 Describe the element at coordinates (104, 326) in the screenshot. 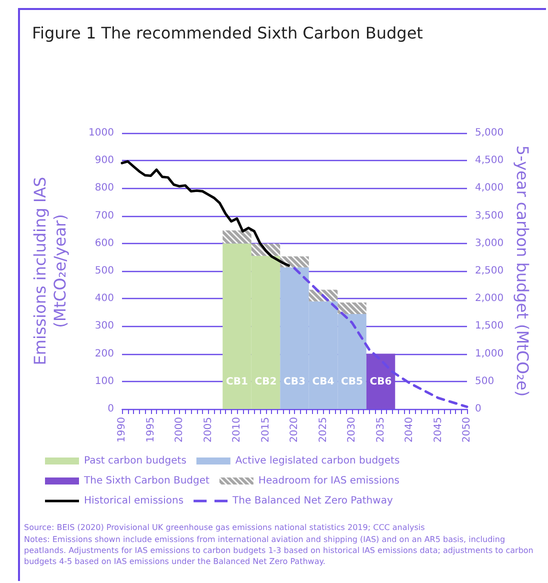

I see `y-tick-label: 300` at that location.